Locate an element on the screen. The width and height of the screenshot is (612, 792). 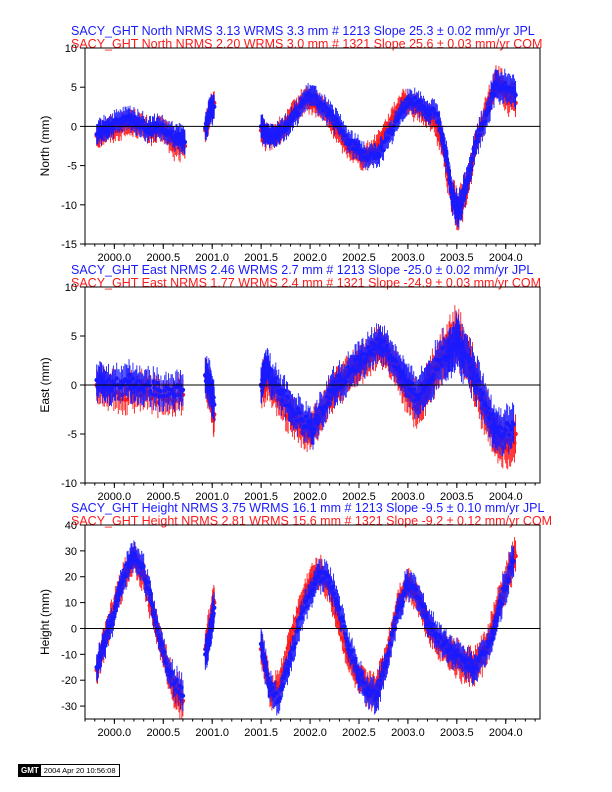
y-tick-label: 40 is located at coordinates (71, 526).